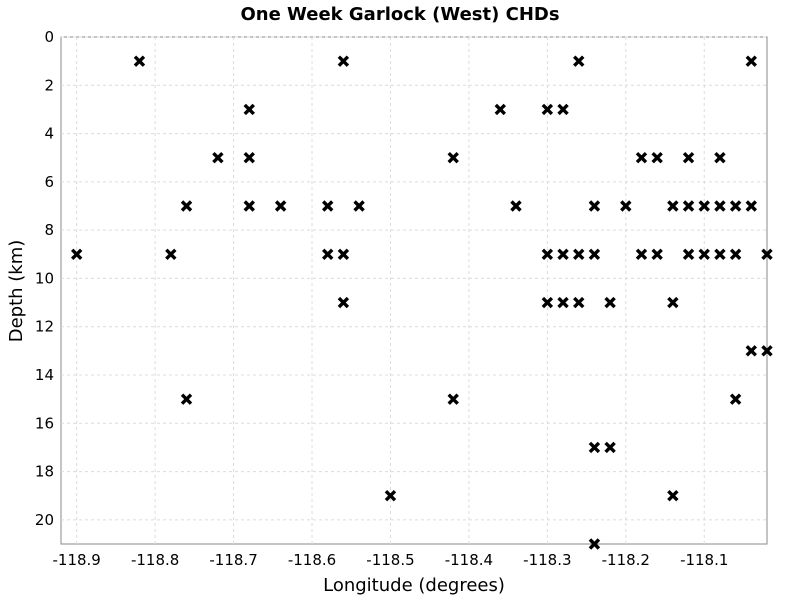  Describe the element at coordinates (16, 291) in the screenshot. I see `y-axis-label: Depth (km)` at that location.